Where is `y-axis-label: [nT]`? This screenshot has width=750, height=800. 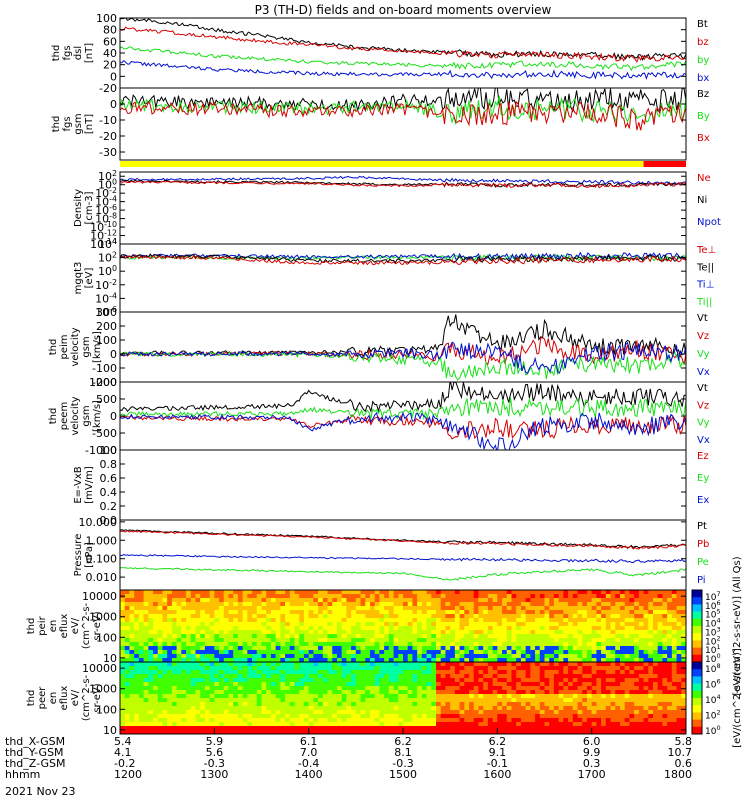
y-axis-label: [nT] is located at coordinates (89, 124).